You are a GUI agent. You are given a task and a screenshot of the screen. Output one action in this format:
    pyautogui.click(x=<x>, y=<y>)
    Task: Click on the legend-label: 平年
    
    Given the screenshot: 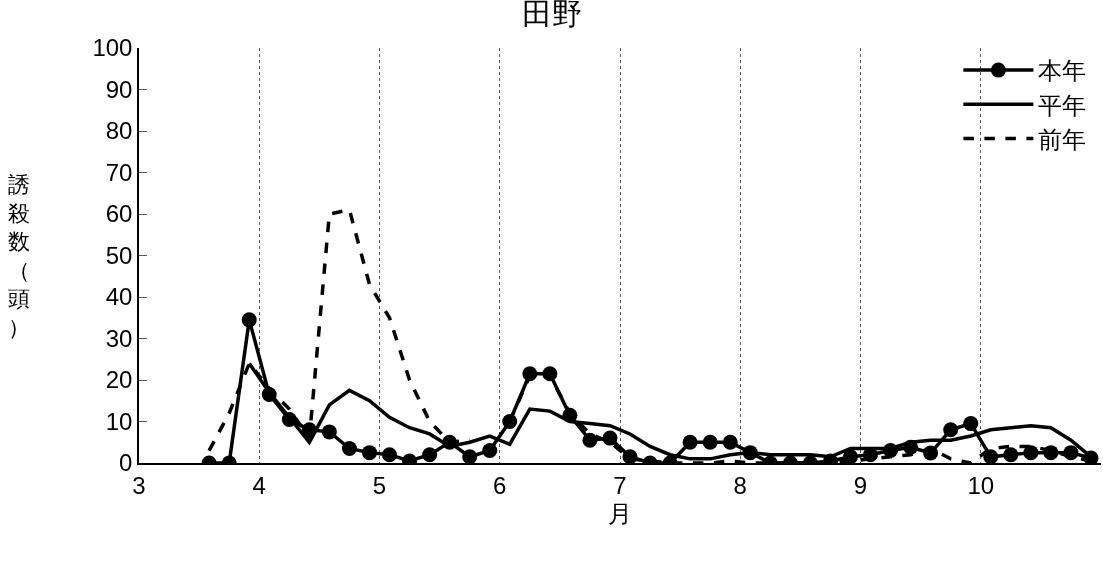 What is the action you would take?
    pyautogui.click(x=1062, y=105)
    